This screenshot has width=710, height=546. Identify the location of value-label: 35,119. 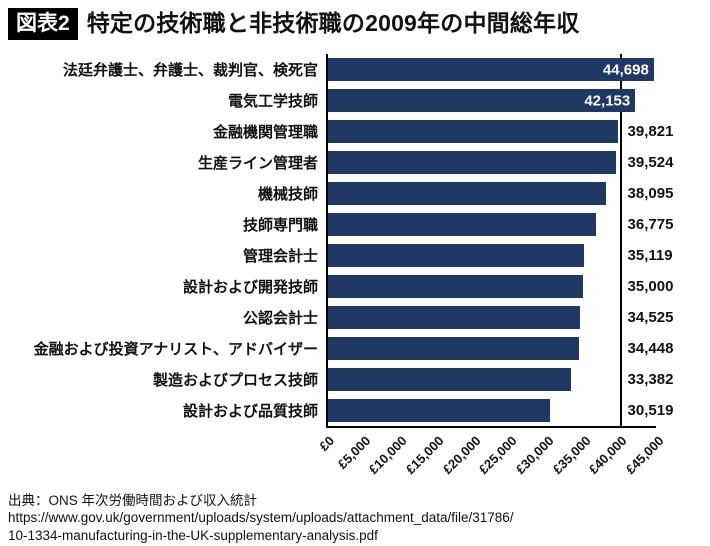
(650, 255).